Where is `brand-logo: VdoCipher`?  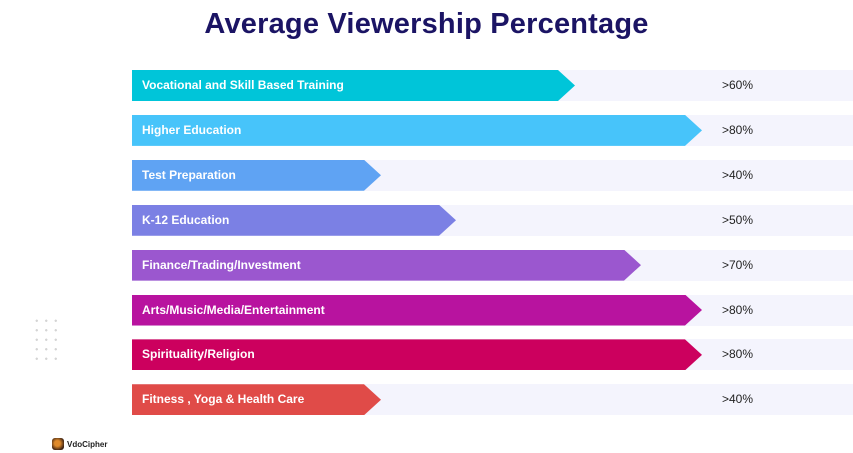
brand-logo: VdoCipher is located at coordinates (79, 444).